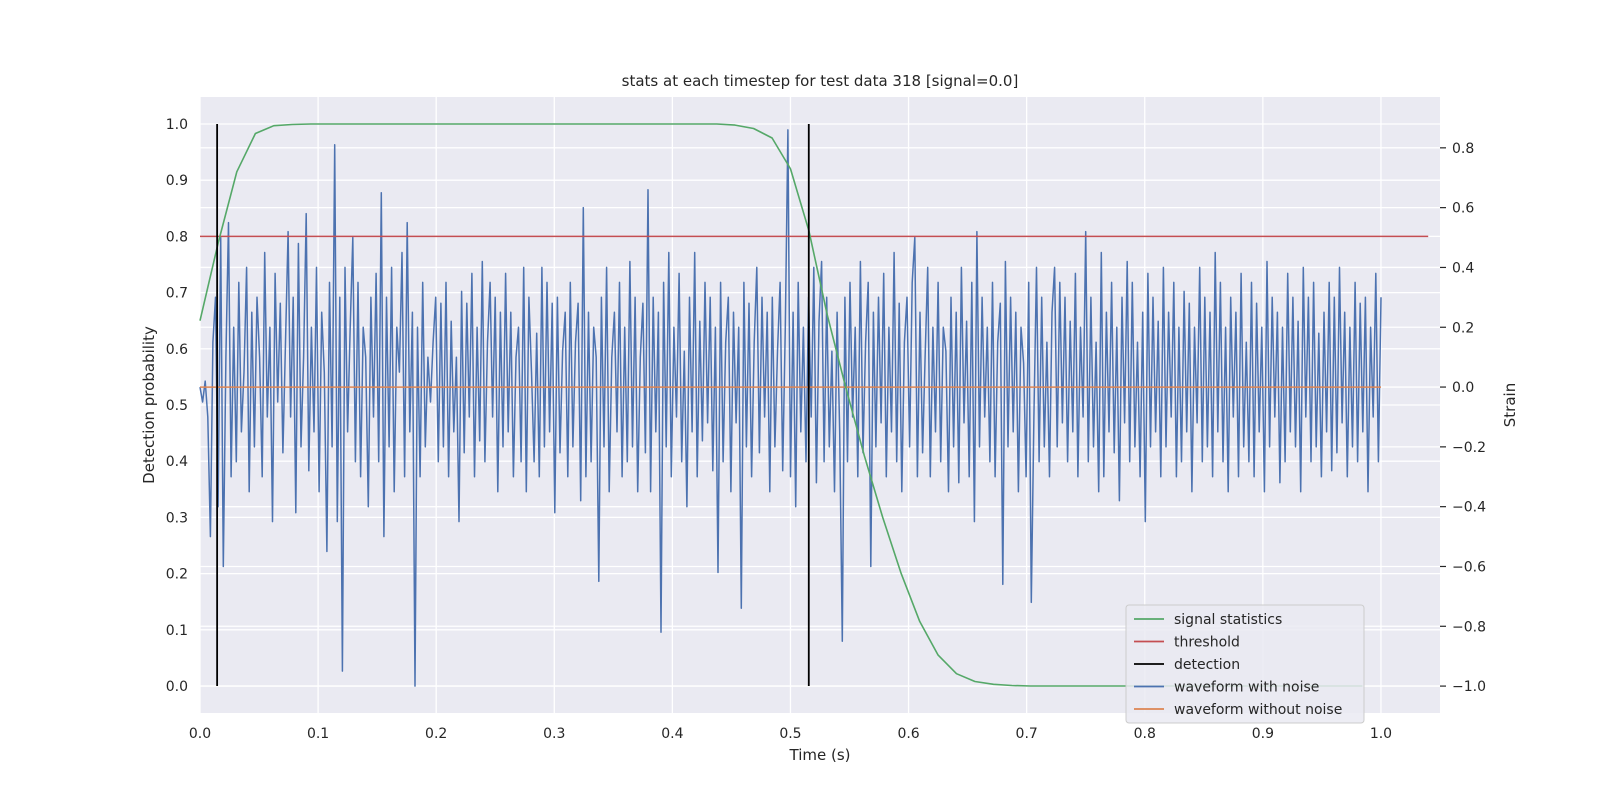 This screenshot has width=1600, height=800. What do you see at coordinates (1207, 665) in the screenshot?
I see `legend-label: detection` at bounding box center [1207, 665].